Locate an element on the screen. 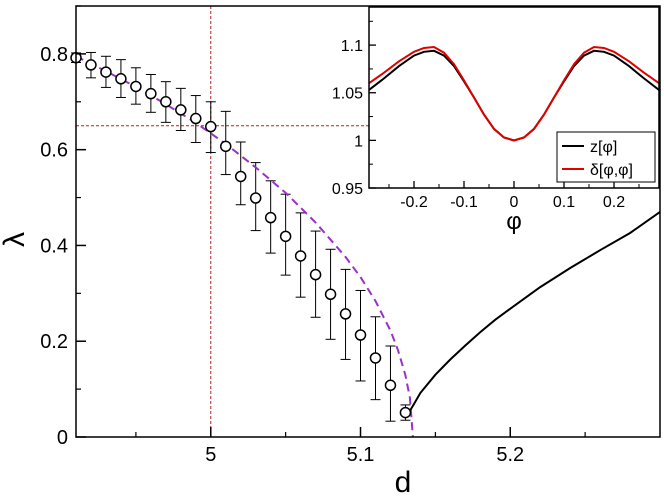 Image resolution: width=664 pixels, height=498 pixels. inset-y-ticks: 0.95 1 1.05 1.1 is located at coordinates (354, 109).